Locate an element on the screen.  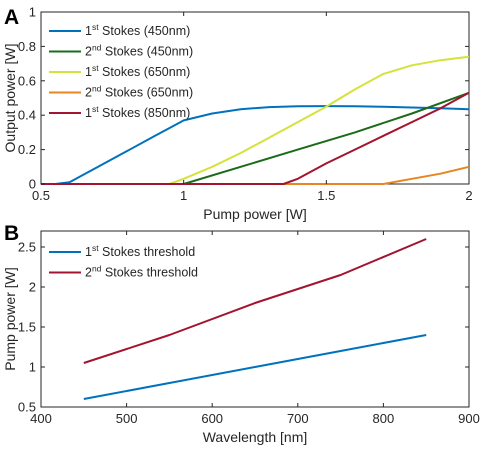
y-tick-label: 0.4 is located at coordinates (27, 115).